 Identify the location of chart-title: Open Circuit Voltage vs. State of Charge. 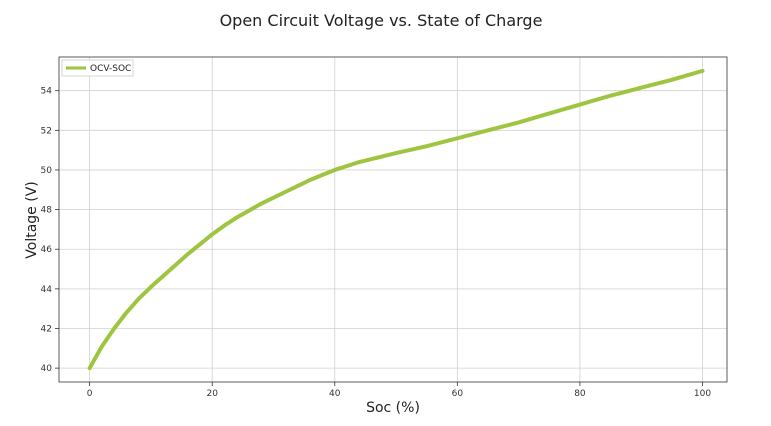
(381, 20).